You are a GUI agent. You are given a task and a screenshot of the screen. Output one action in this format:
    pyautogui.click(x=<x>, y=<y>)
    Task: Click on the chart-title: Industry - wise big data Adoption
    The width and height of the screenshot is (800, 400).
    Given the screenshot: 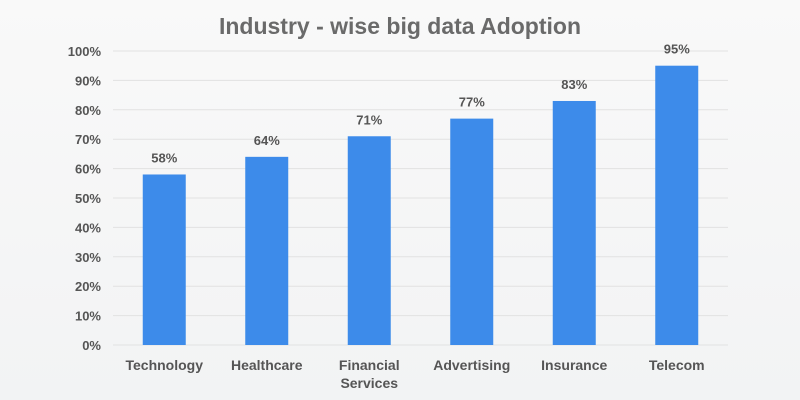 What is the action you would take?
    pyautogui.click(x=400, y=26)
    